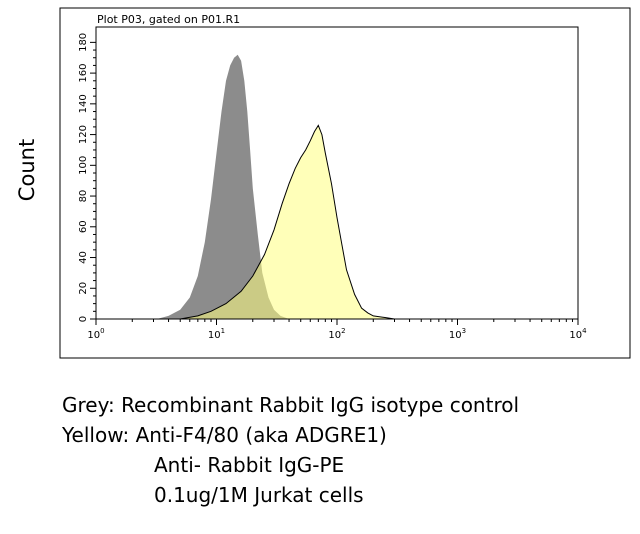  What do you see at coordinates (578, 334) in the screenshot?
I see `x-tick-label: 104` at bounding box center [578, 334].